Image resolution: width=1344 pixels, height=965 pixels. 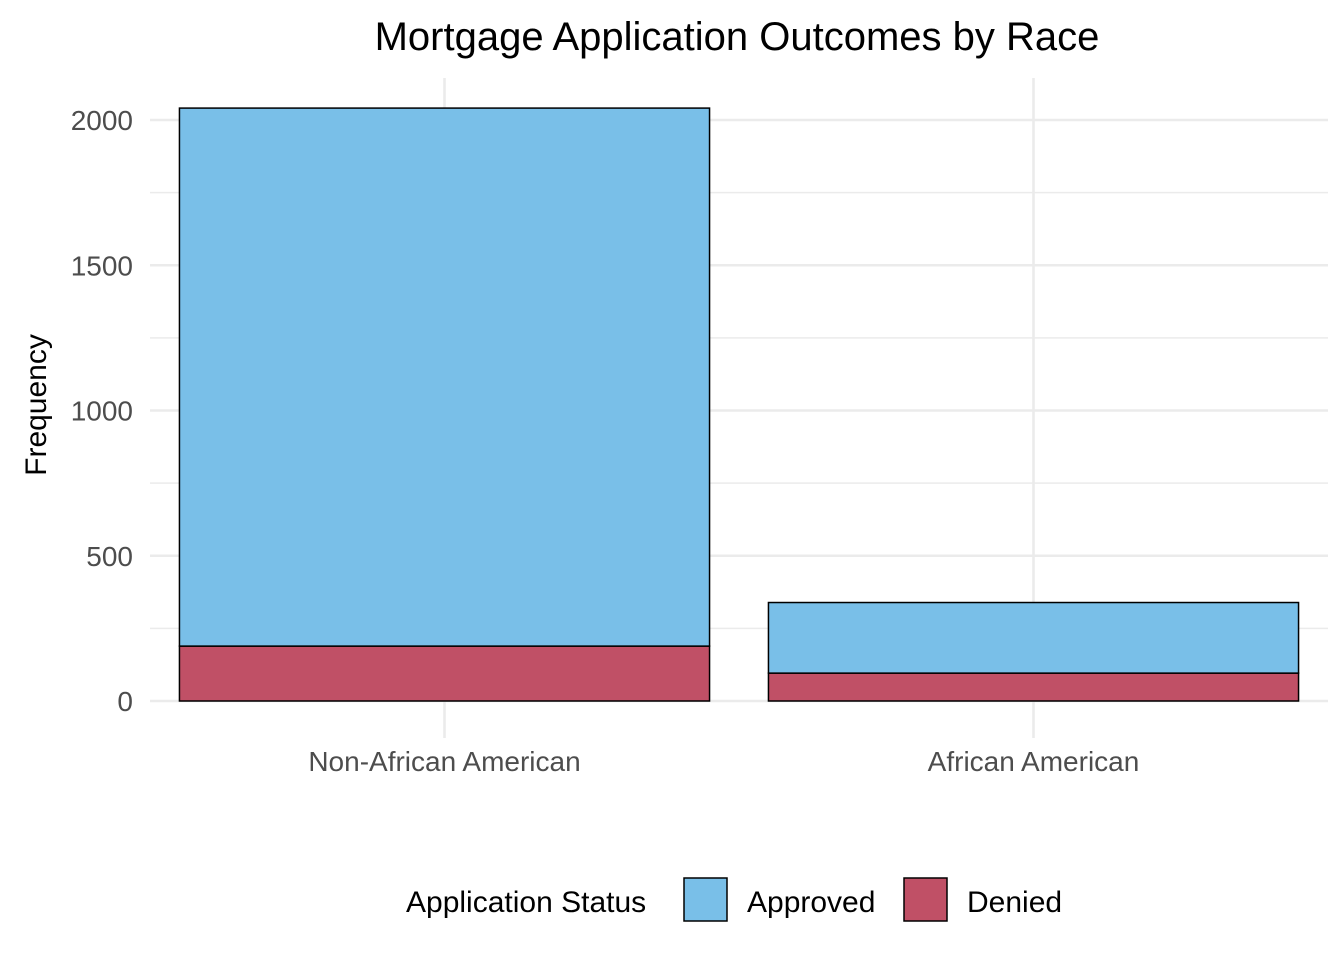 What do you see at coordinates (102, 265) in the screenshot?
I see `y-tick-label: 1500` at bounding box center [102, 265].